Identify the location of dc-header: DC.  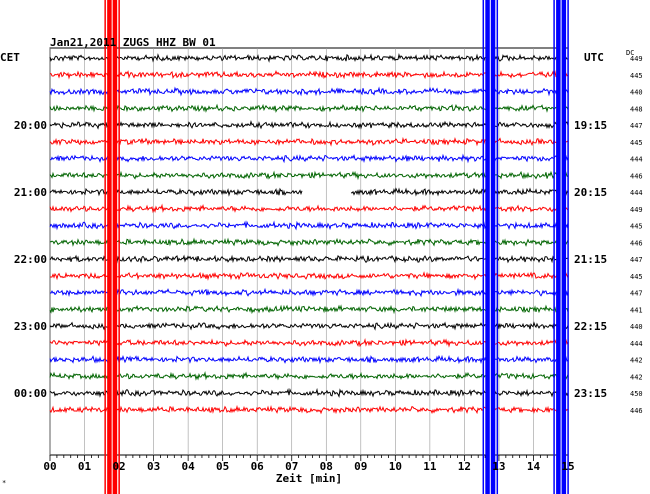
(630, 53).